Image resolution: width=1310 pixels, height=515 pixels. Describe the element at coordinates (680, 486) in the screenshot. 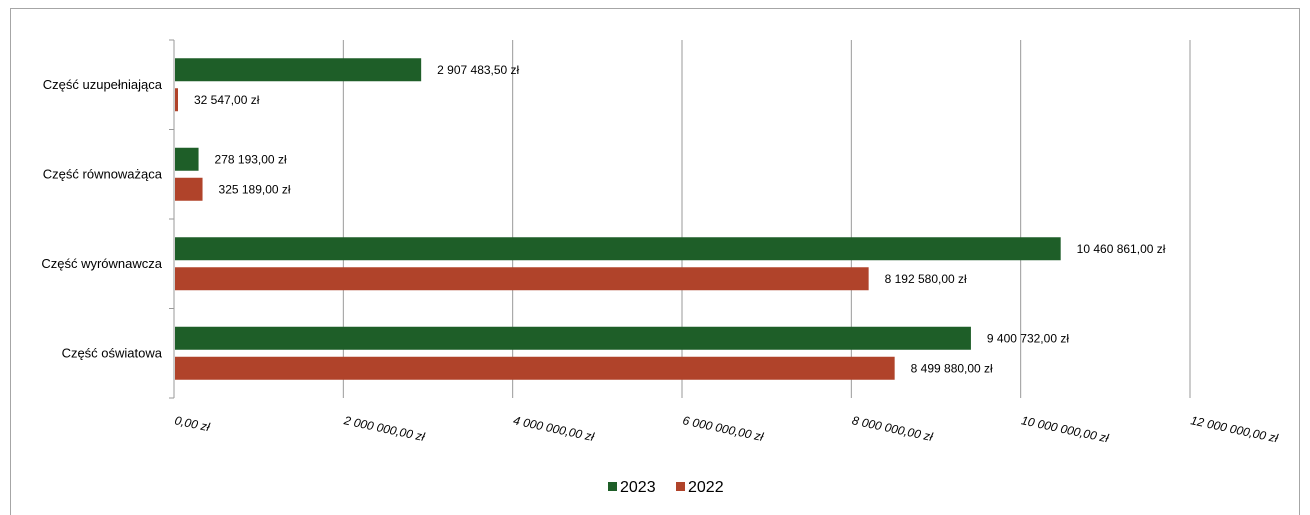

I see `legend-swatch-2022` at that location.